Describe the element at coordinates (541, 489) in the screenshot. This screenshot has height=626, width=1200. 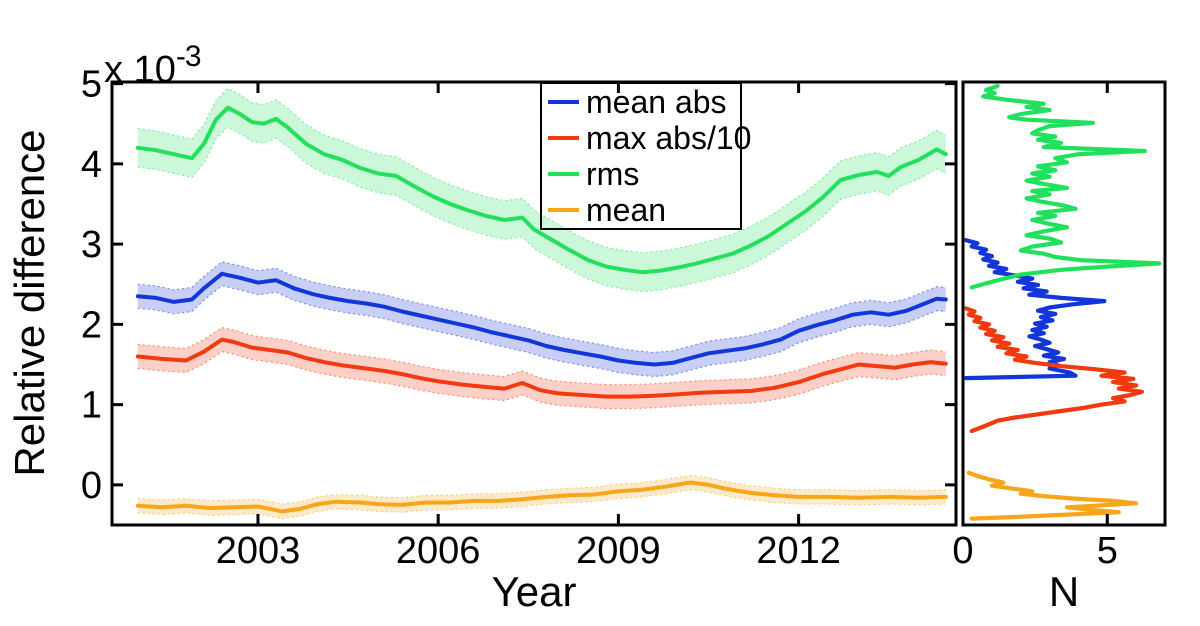
I see `band-edge-upper-mean` at that location.